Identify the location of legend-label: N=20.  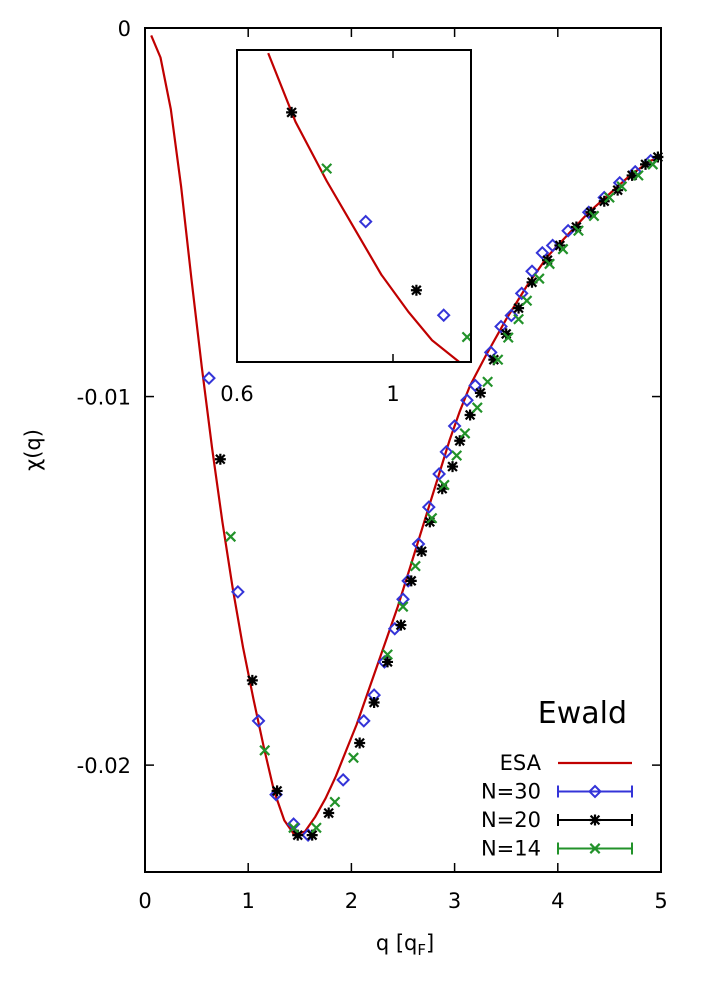
(511, 820).